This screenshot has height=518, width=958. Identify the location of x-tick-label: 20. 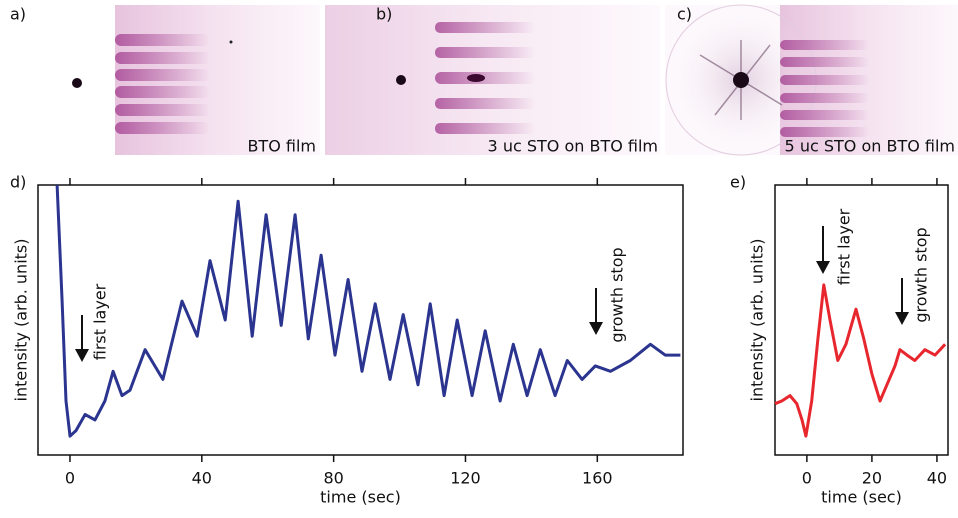
(872, 478).